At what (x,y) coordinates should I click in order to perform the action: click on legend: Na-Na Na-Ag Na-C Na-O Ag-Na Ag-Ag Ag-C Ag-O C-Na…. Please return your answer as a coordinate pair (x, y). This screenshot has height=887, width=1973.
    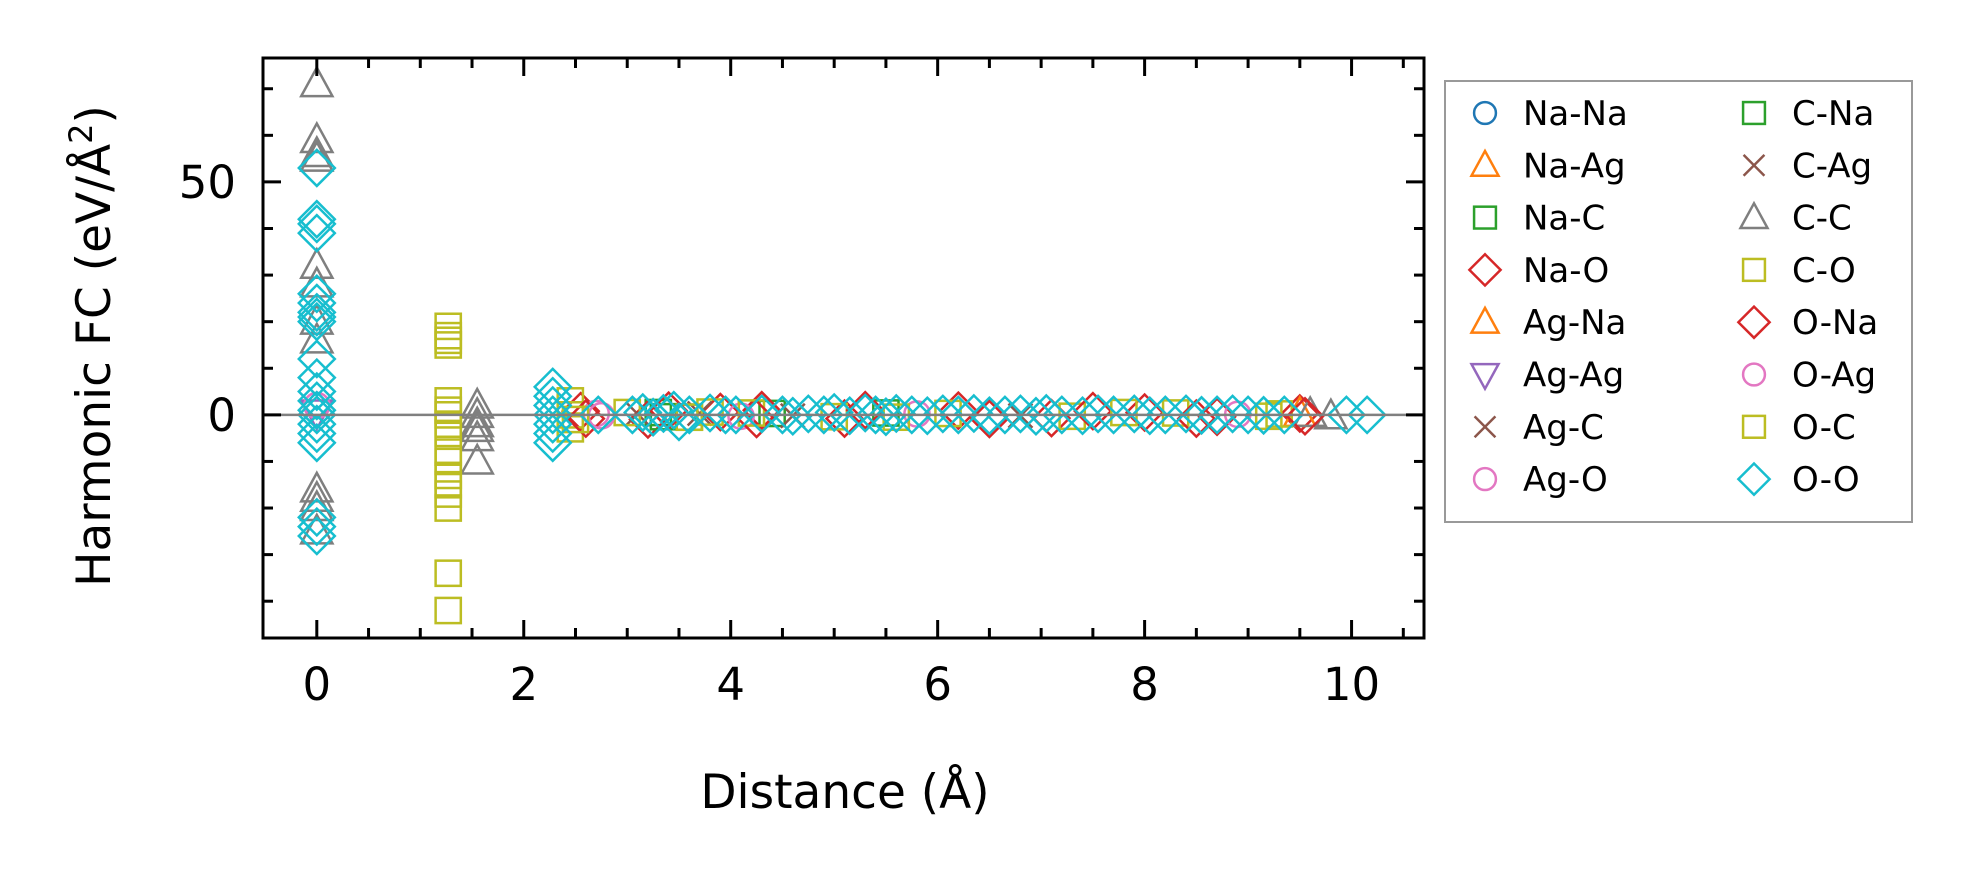
    Looking at the image, I should click on (1678, 301).